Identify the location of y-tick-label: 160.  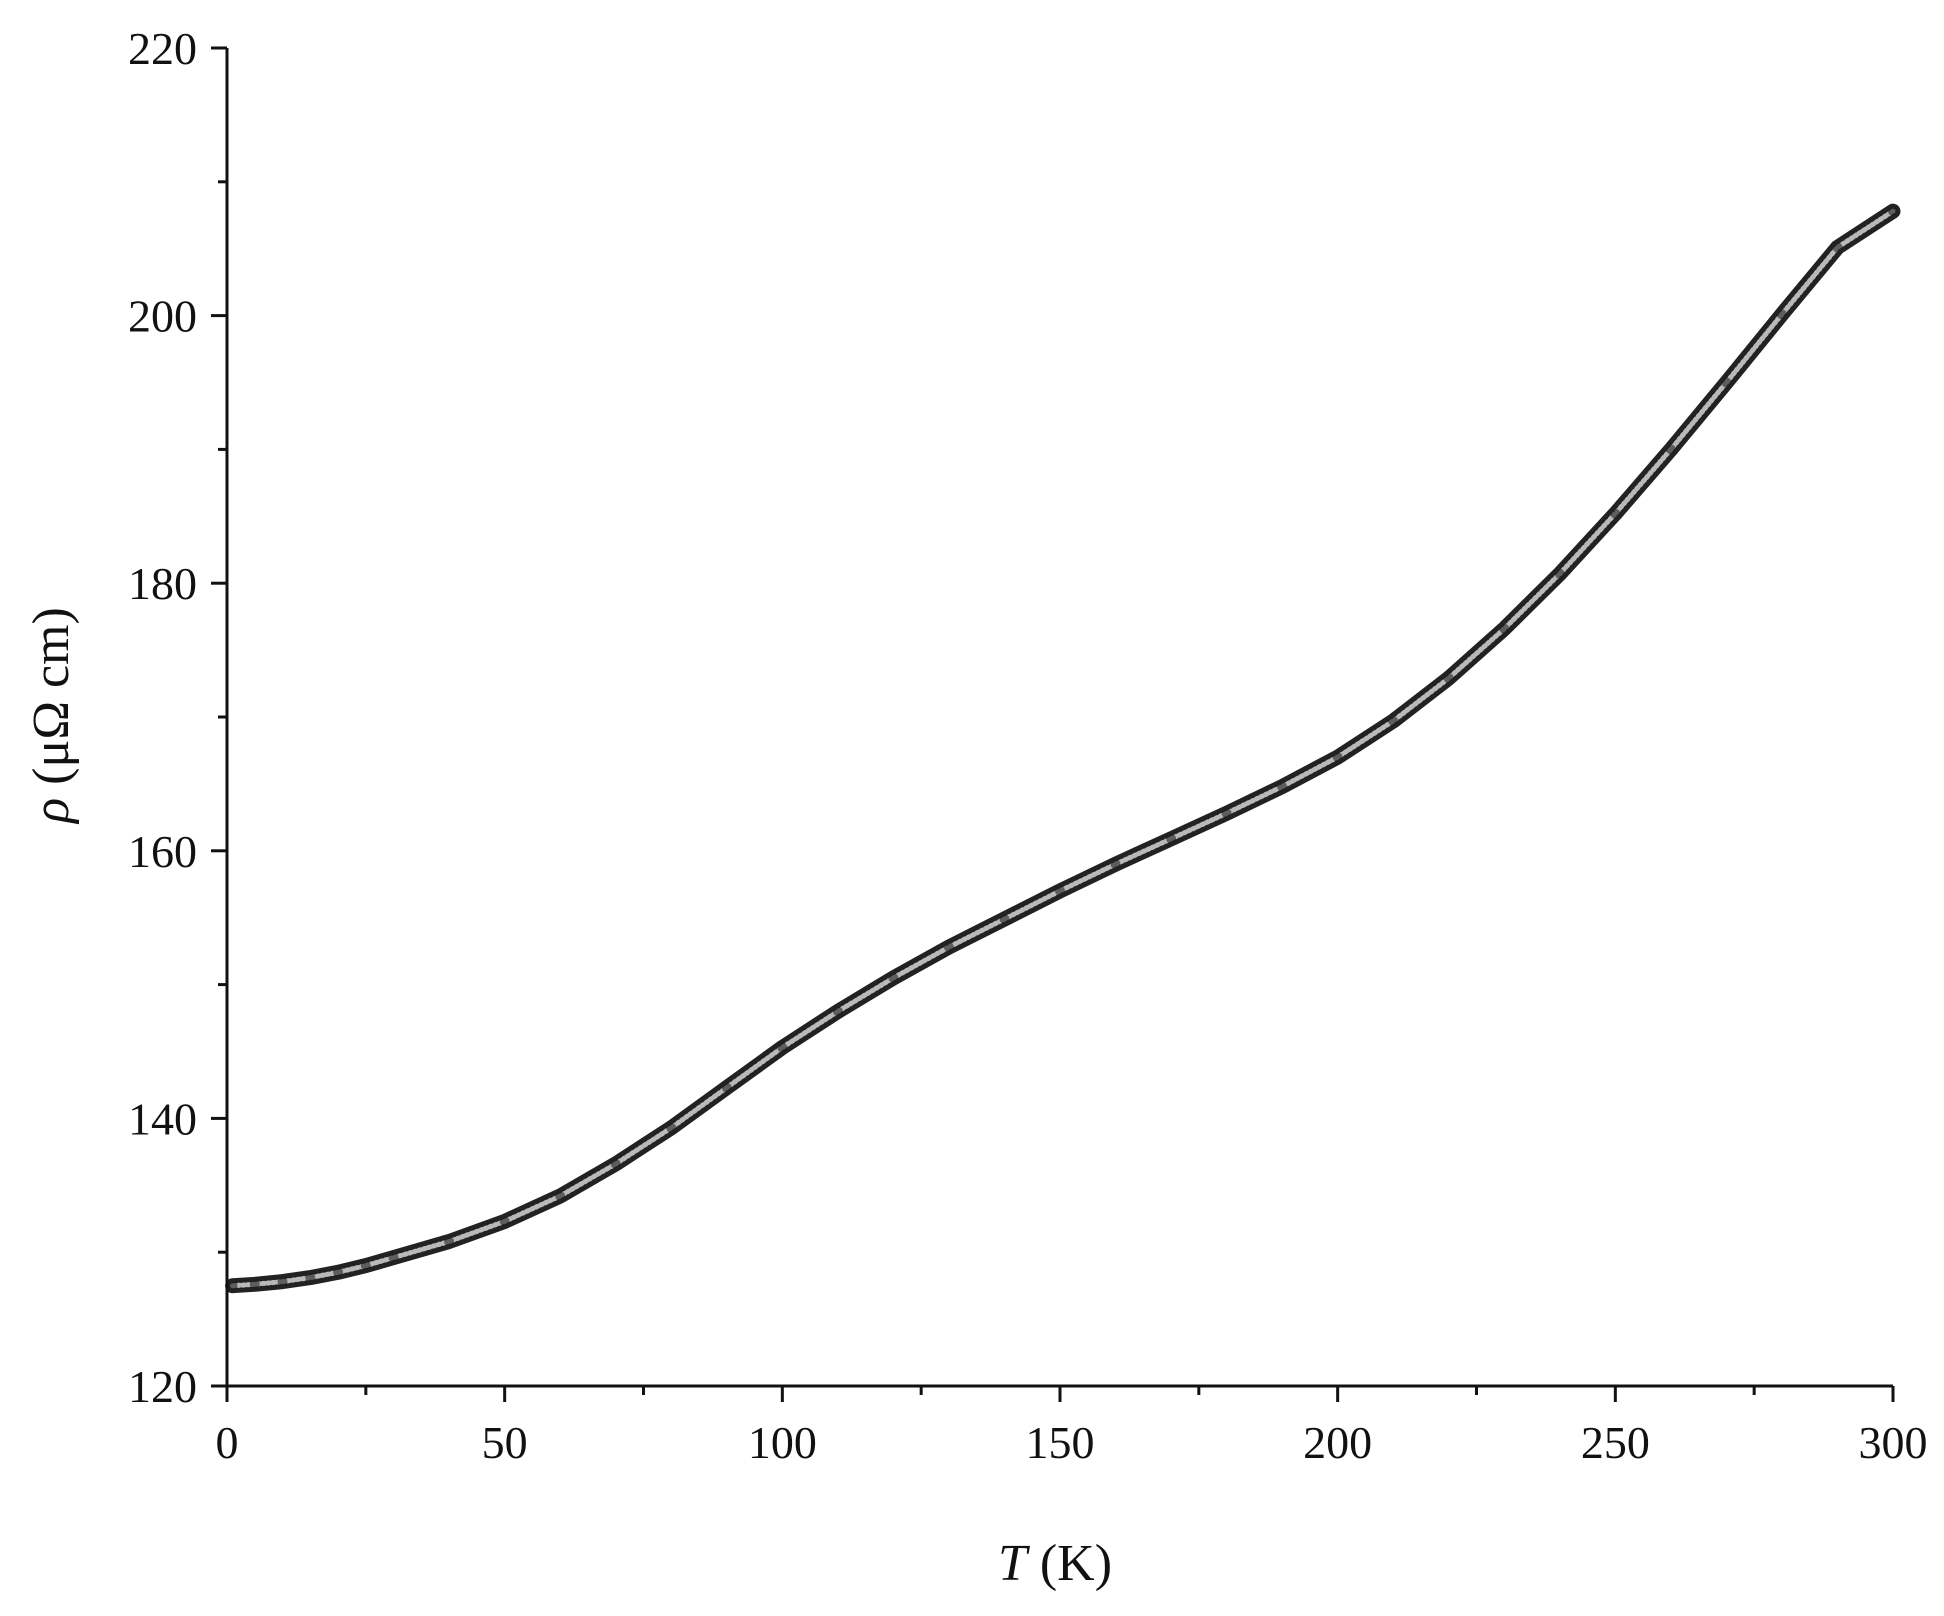
(162, 851).